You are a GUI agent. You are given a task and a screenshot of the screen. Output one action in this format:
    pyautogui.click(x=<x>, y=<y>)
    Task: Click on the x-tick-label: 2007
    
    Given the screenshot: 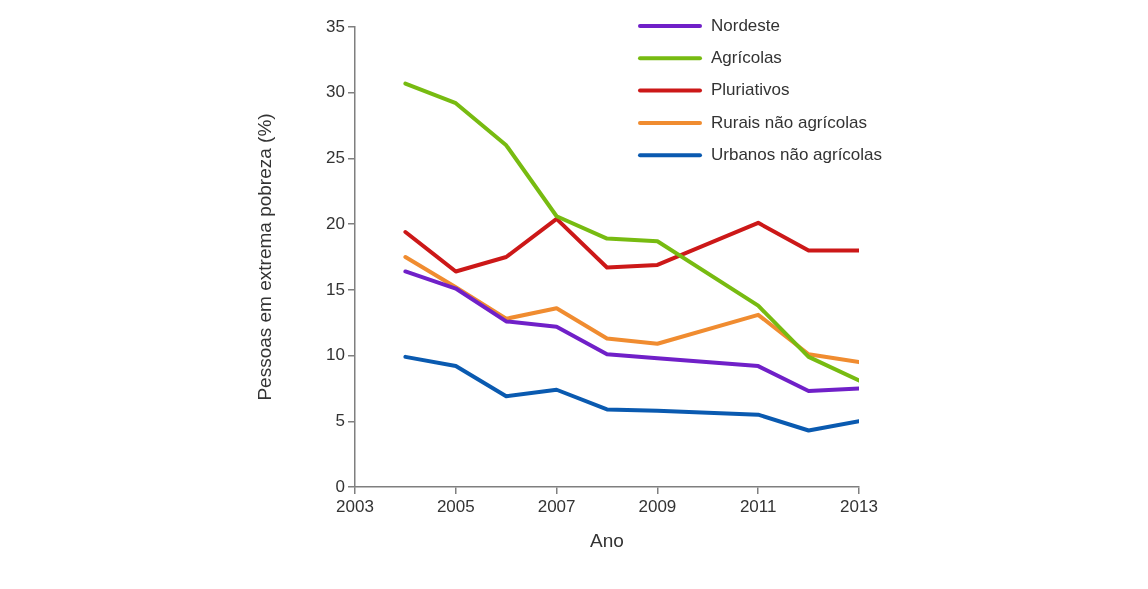 What is the action you would take?
    pyautogui.click(x=556, y=506)
    